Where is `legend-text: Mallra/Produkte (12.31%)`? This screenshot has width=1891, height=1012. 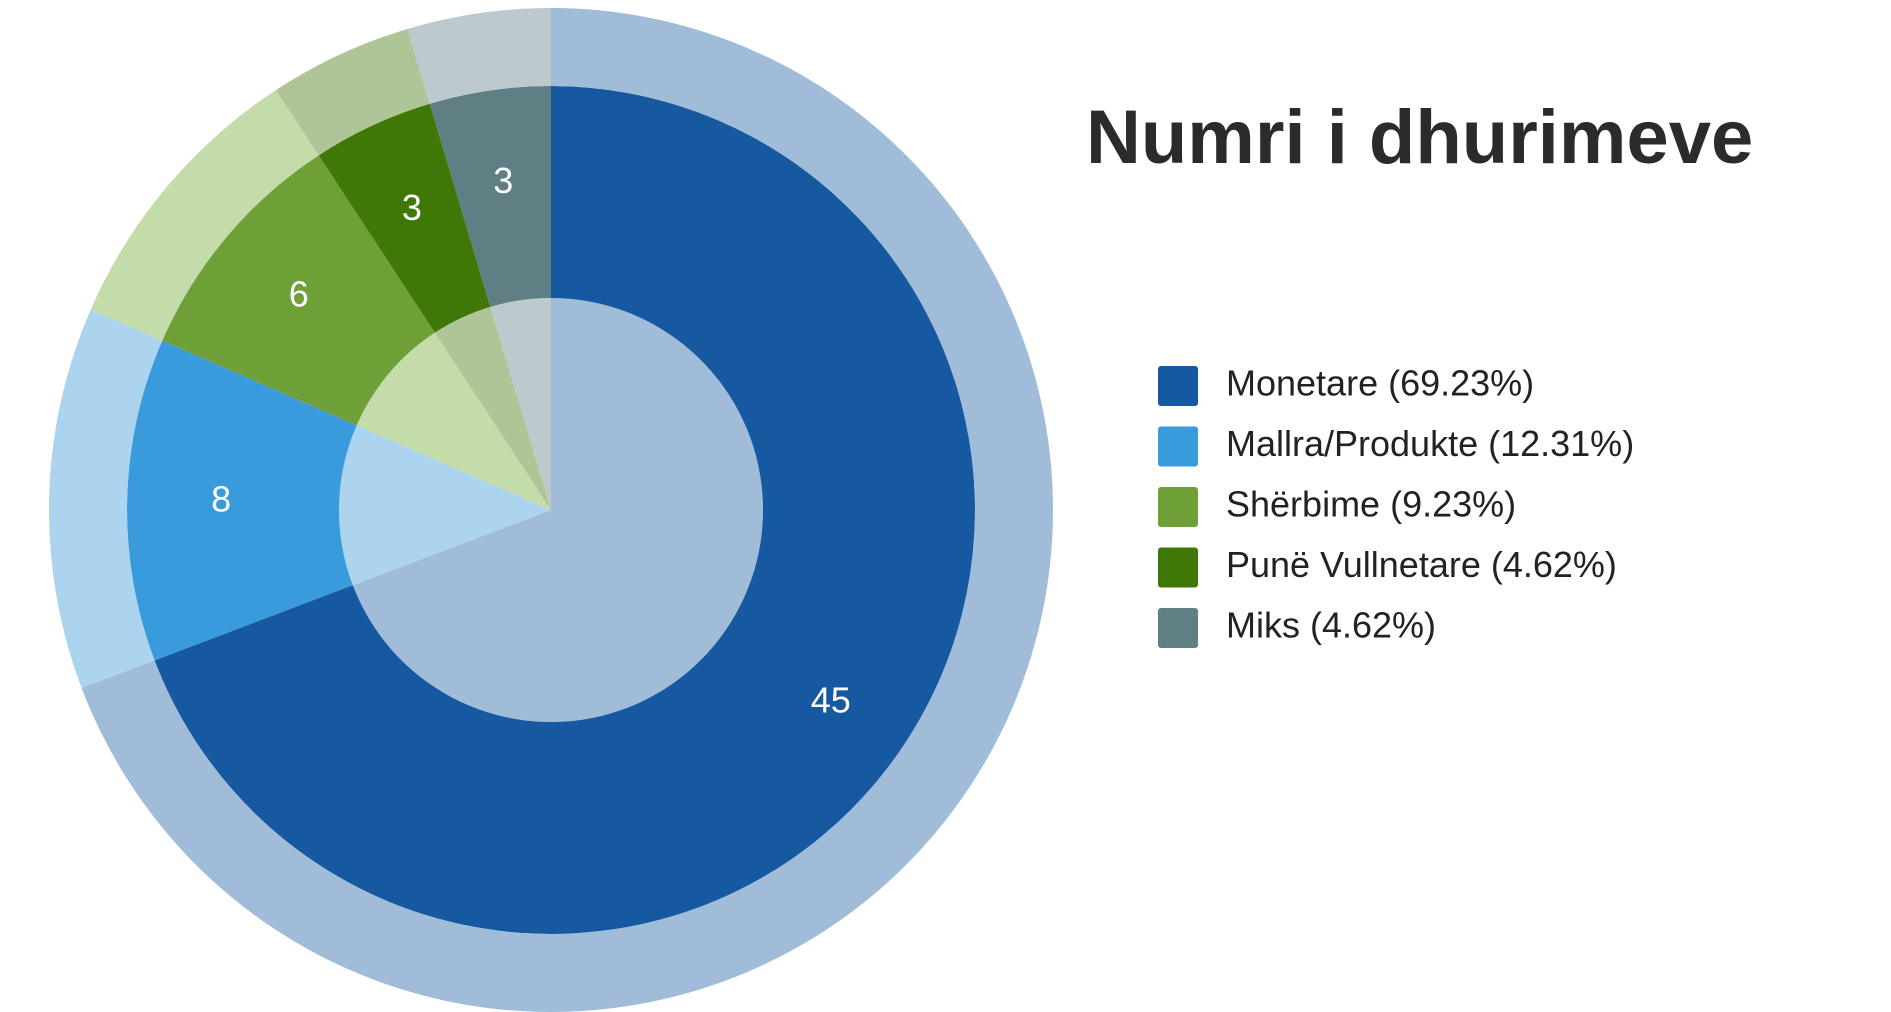 legend-text: Mallra/Produkte (12.31%) is located at coordinates (1430, 443).